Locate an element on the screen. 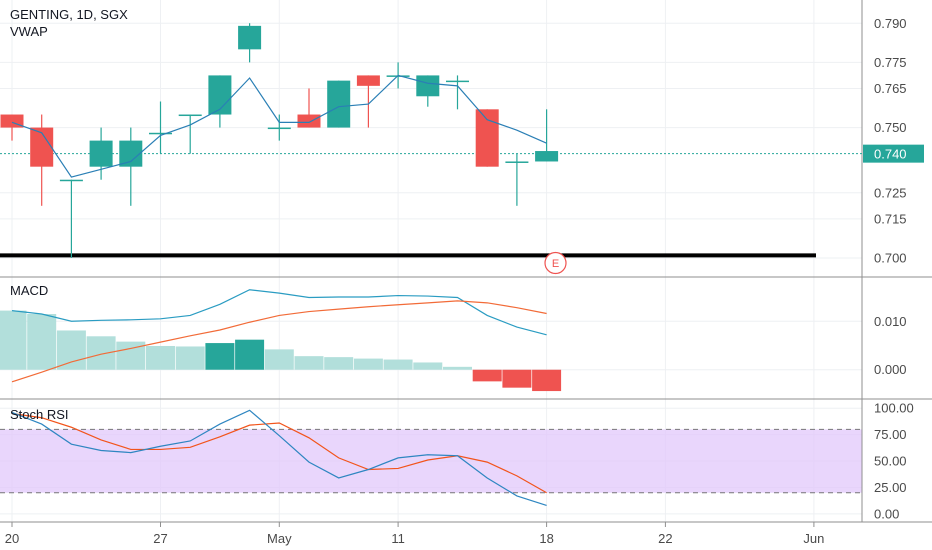 This screenshot has height=550, width=932. earnings-event-marker: E is located at coordinates (555, 263).